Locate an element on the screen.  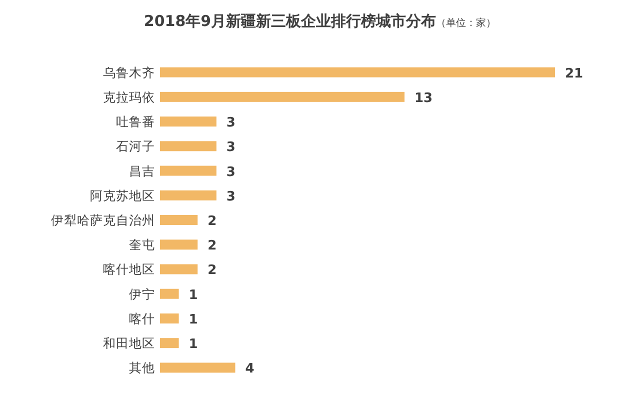
y-tick-label: 克拉玛依 is located at coordinates (129, 96).